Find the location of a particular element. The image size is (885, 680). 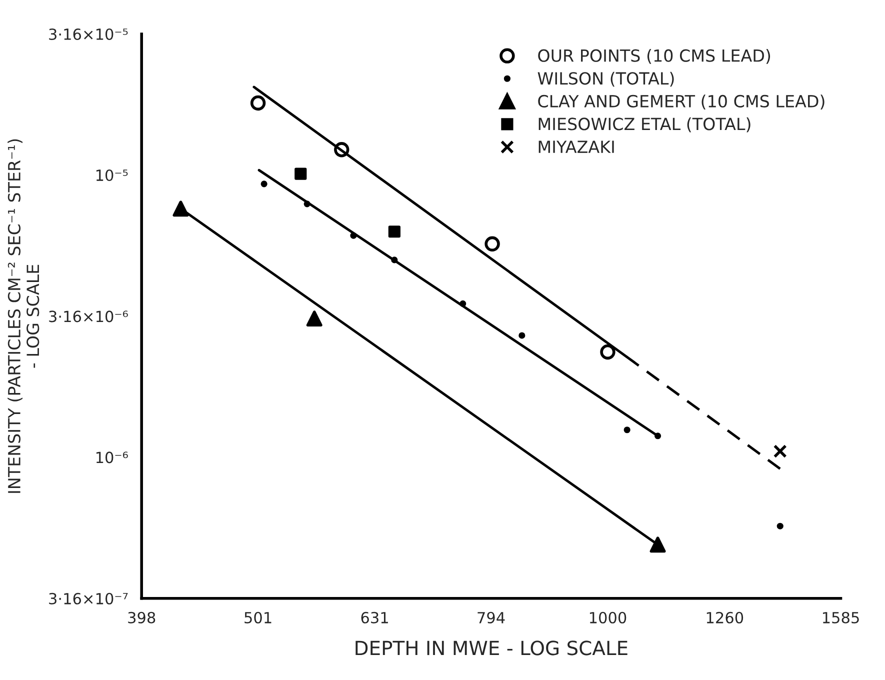

legend-label: MIYAZAKI is located at coordinates (576, 146).